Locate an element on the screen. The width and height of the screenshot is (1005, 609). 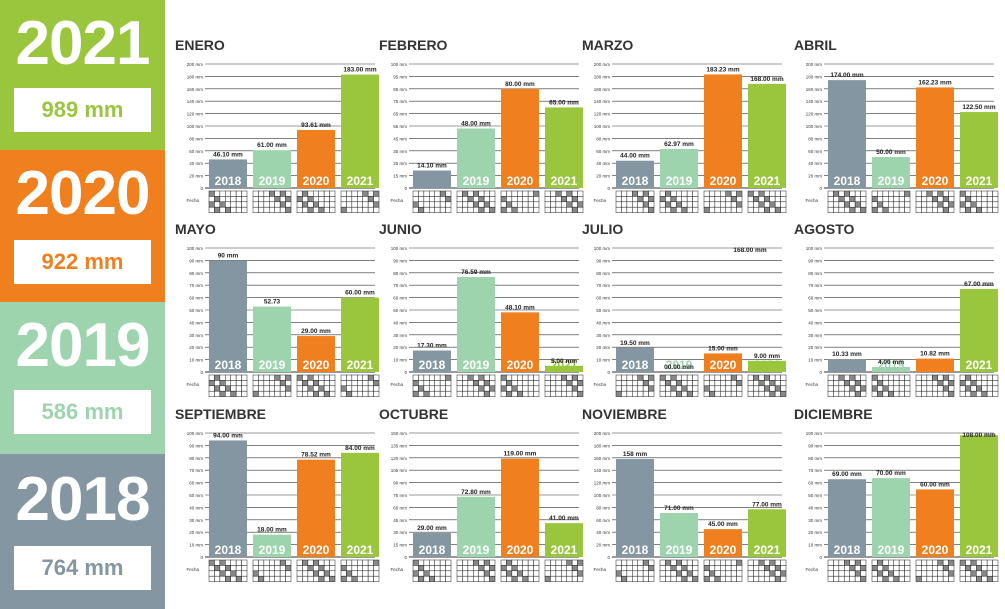
y-tick-label: 0 is located at coordinates (608, 188).